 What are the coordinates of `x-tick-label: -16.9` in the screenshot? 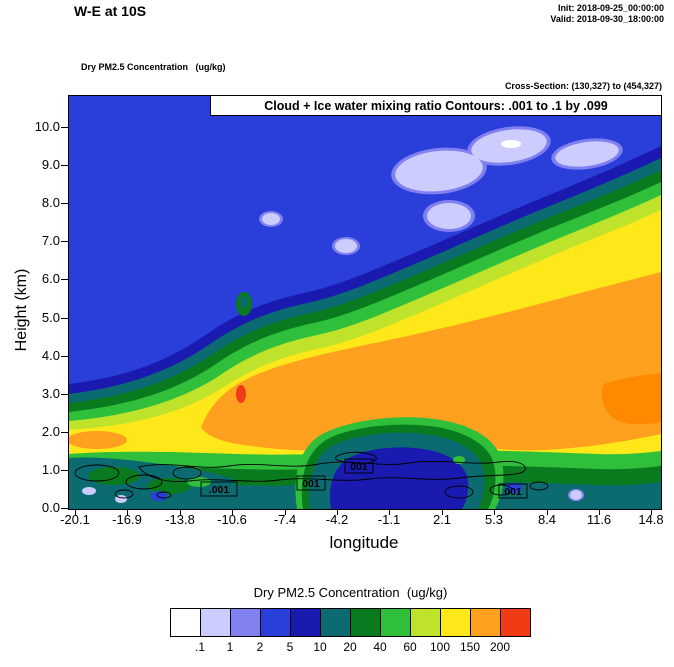 It's located at (127, 519).